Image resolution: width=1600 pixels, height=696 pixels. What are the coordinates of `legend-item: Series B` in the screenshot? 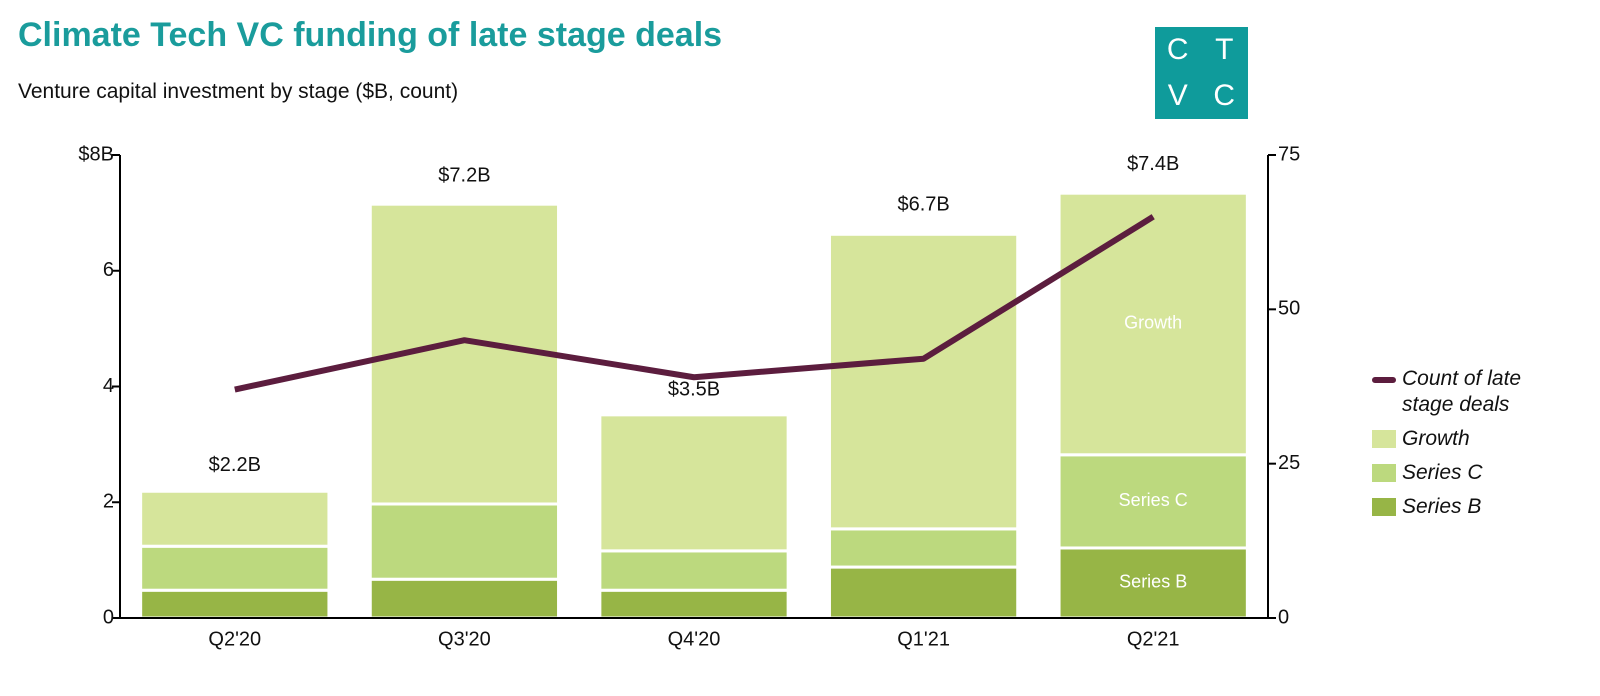 It's located at (1472, 507).